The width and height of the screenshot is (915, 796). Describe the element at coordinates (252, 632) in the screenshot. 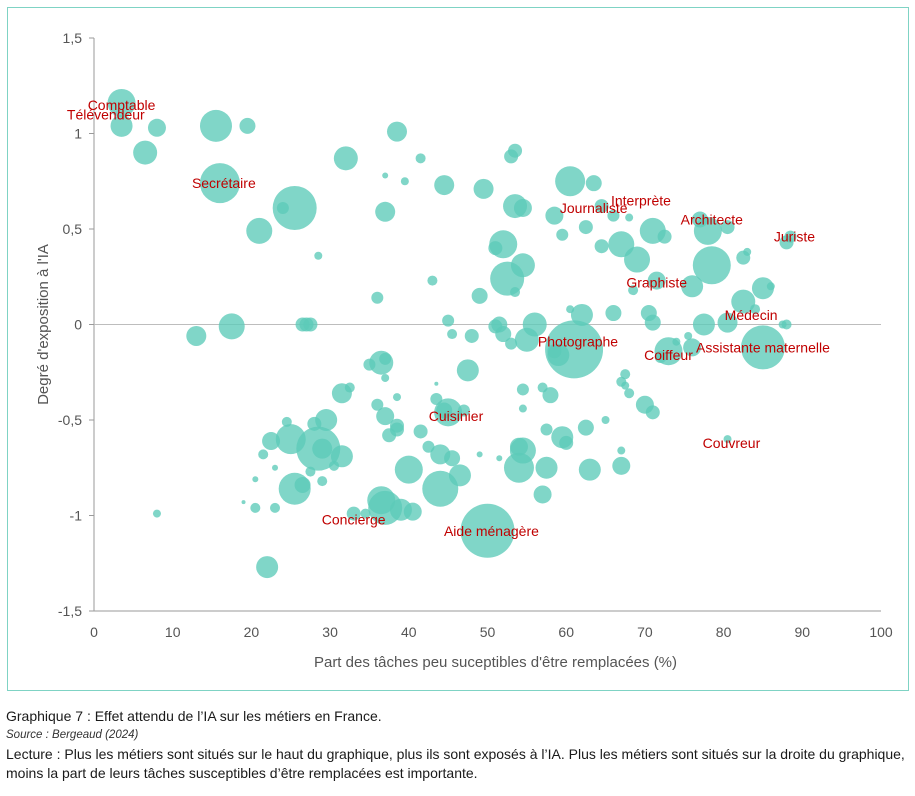

I see `x-tick-label: 20` at that location.